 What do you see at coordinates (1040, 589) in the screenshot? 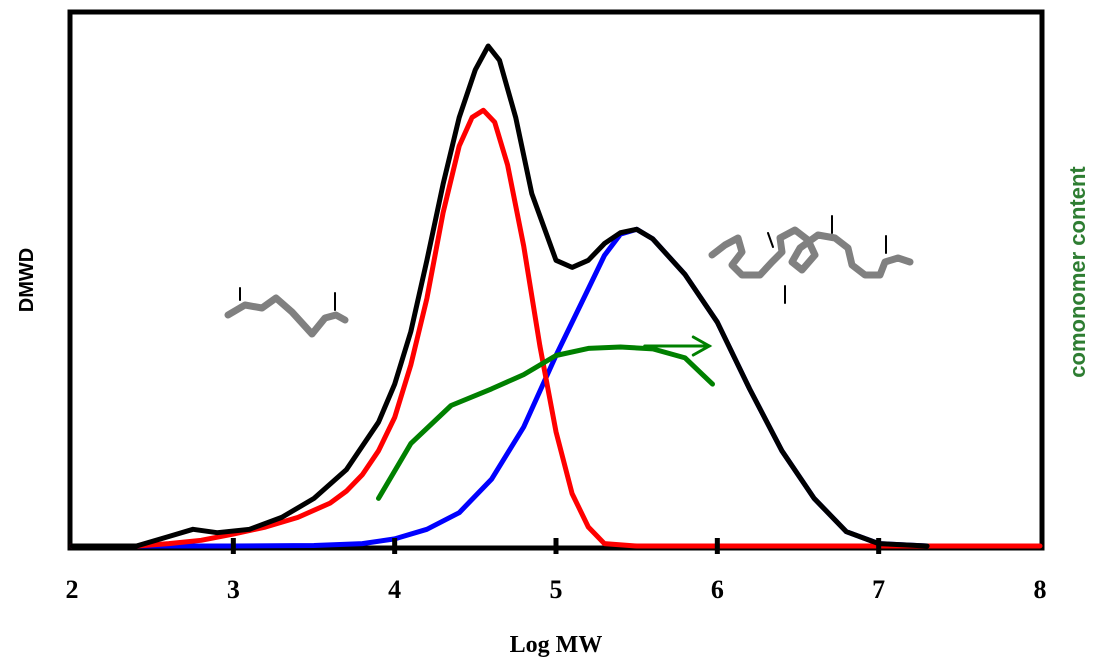
I see `x-tick-label: 8` at bounding box center [1040, 589].